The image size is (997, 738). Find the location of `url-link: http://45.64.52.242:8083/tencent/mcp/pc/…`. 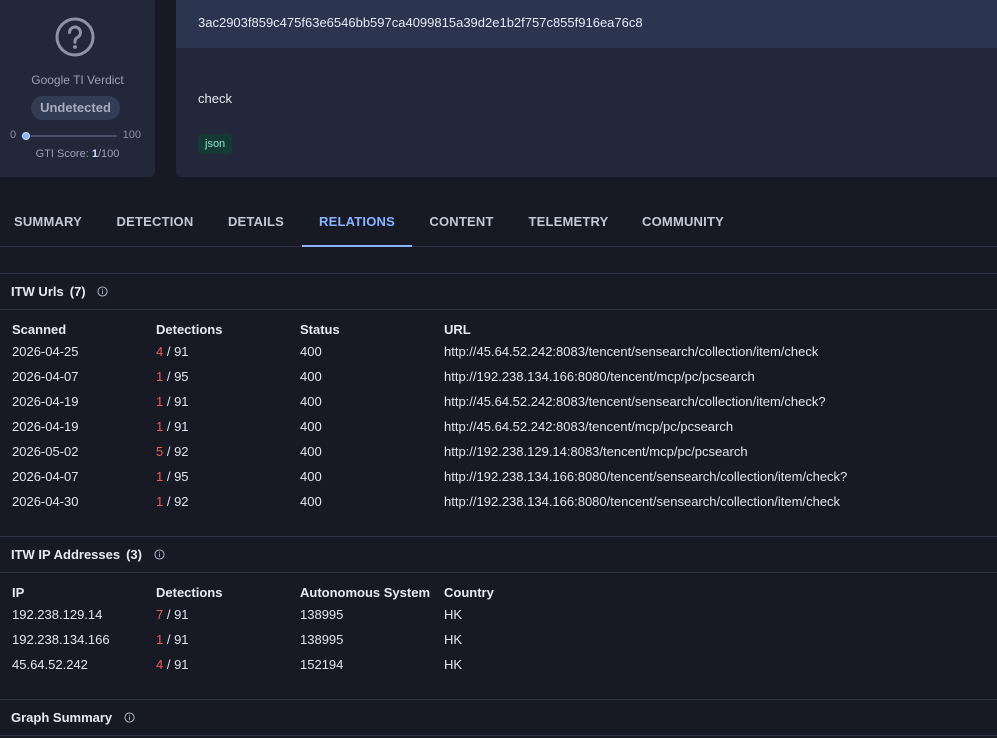

url-link: http://45.64.52.242:8083/tencent/mcp/pc/… is located at coordinates (589, 426).